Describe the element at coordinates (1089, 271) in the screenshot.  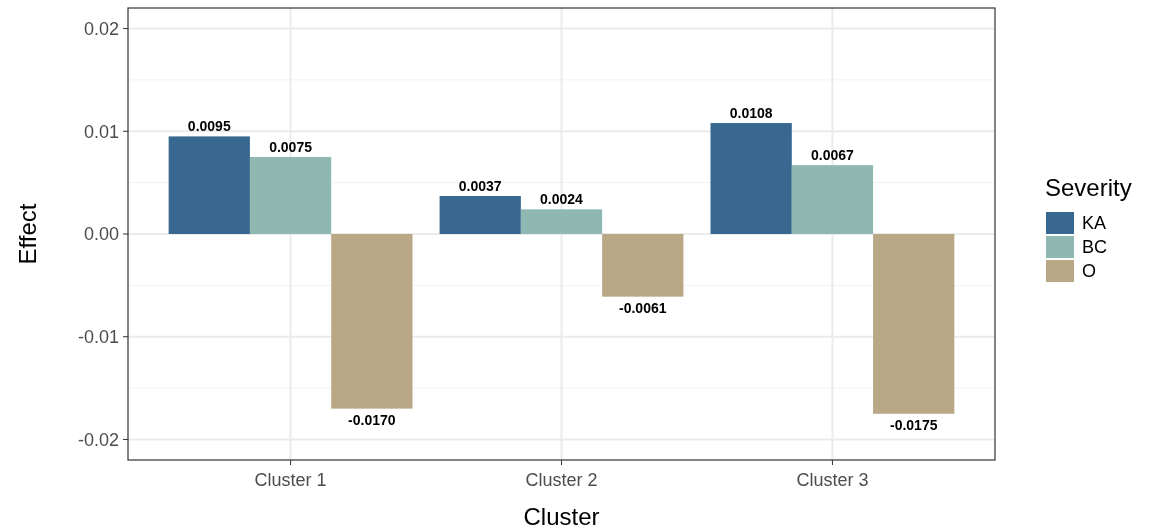
I see `legend-label: O` at that location.